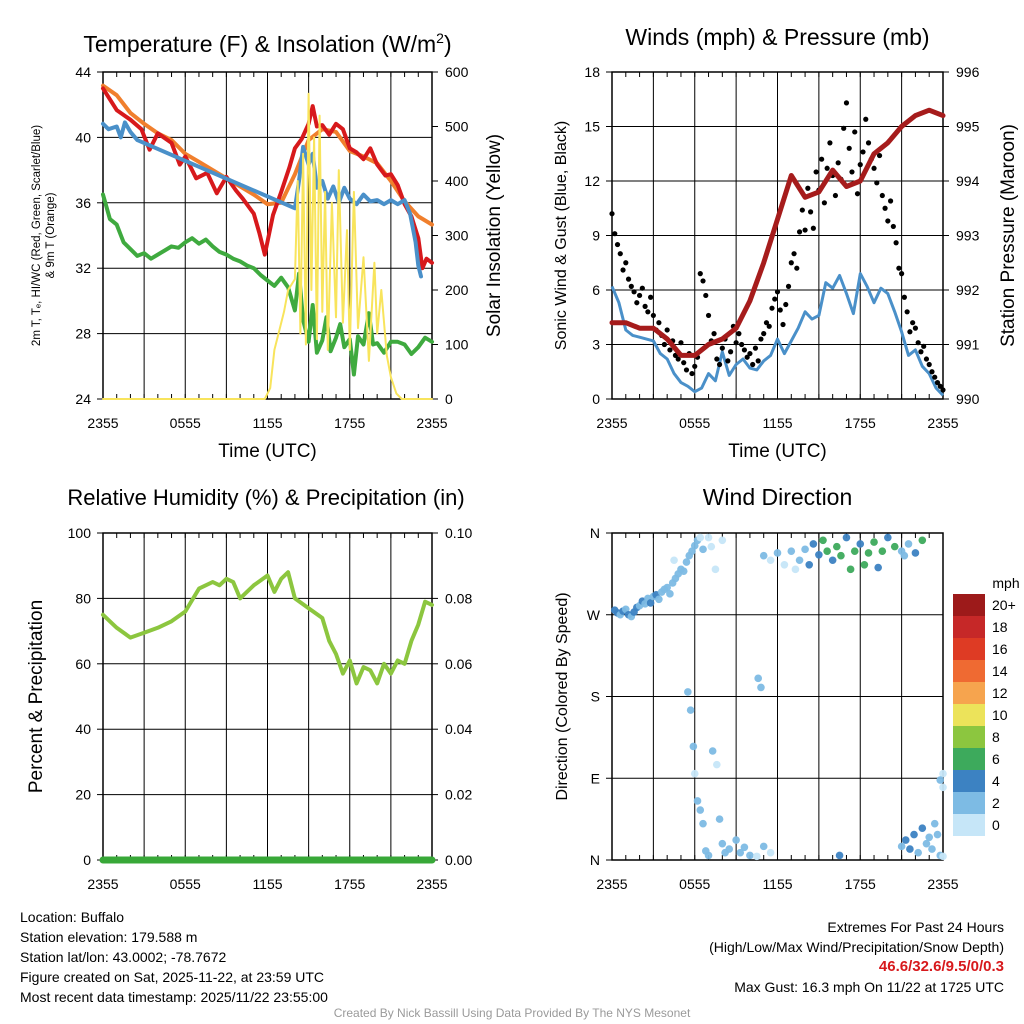 The image size is (1024, 1024). What do you see at coordinates (860, 884) in the screenshot?
I see `x-tick-label: 1755` at bounding box center [860, 884].